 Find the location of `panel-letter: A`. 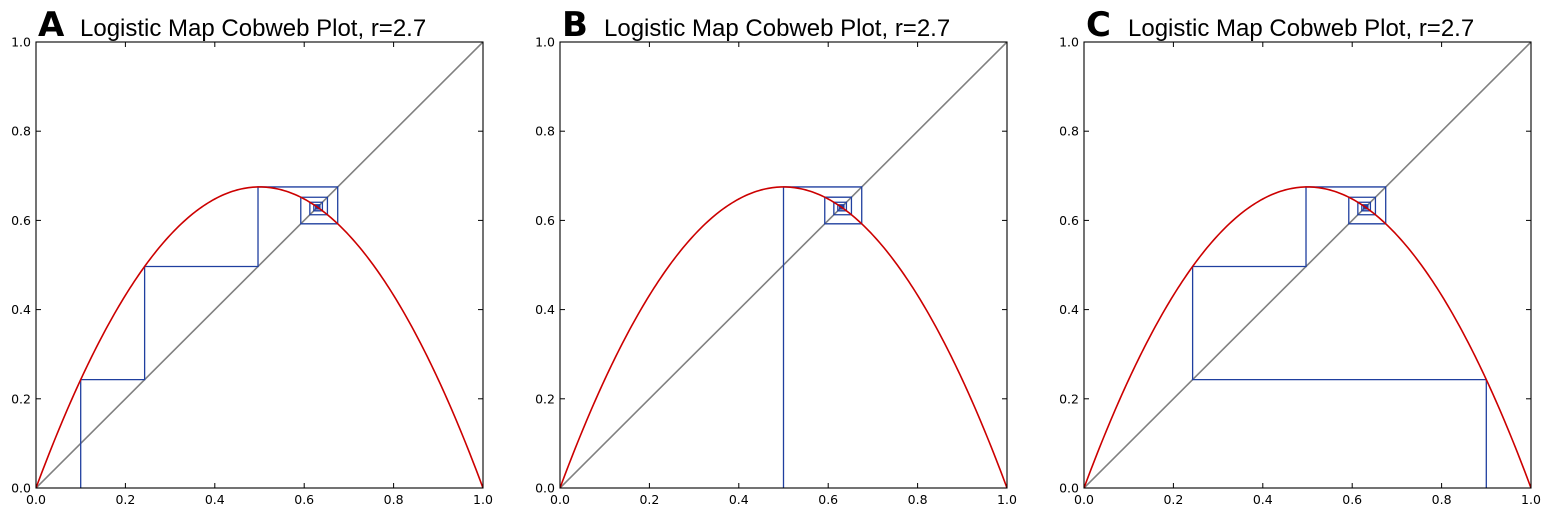

panel-letter: A is located at coordinates (51, 25).